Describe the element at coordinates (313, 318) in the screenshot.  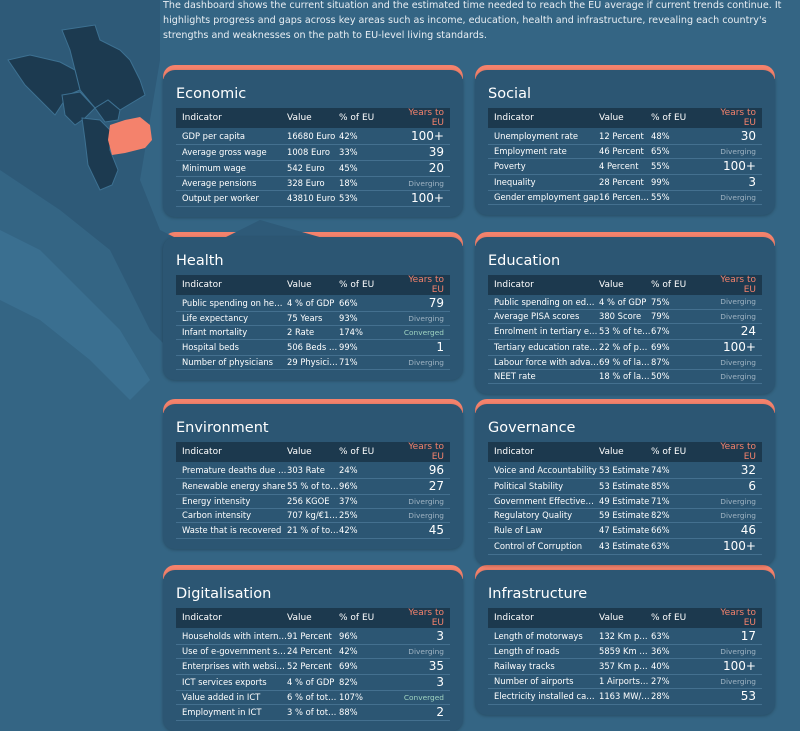
I see `indicator-value: 75 Years` at that location.